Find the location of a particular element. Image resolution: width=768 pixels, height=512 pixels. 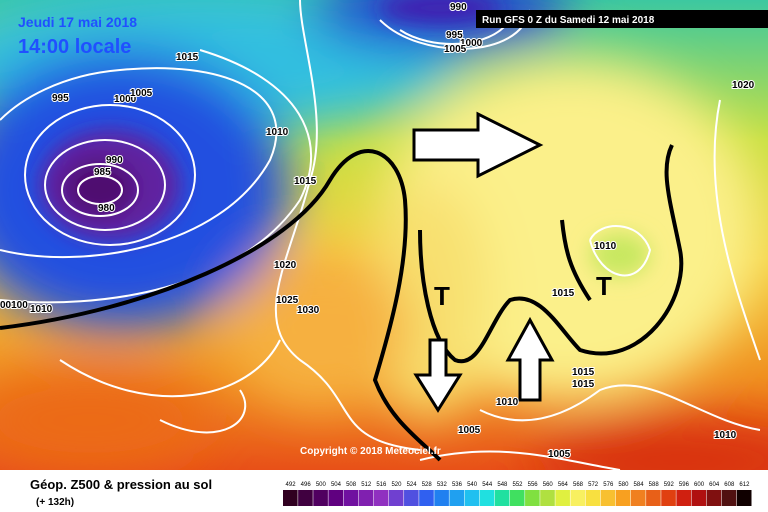

footer-title: Géop. Z500 & pression au sol is located at coordinates (121, 484).